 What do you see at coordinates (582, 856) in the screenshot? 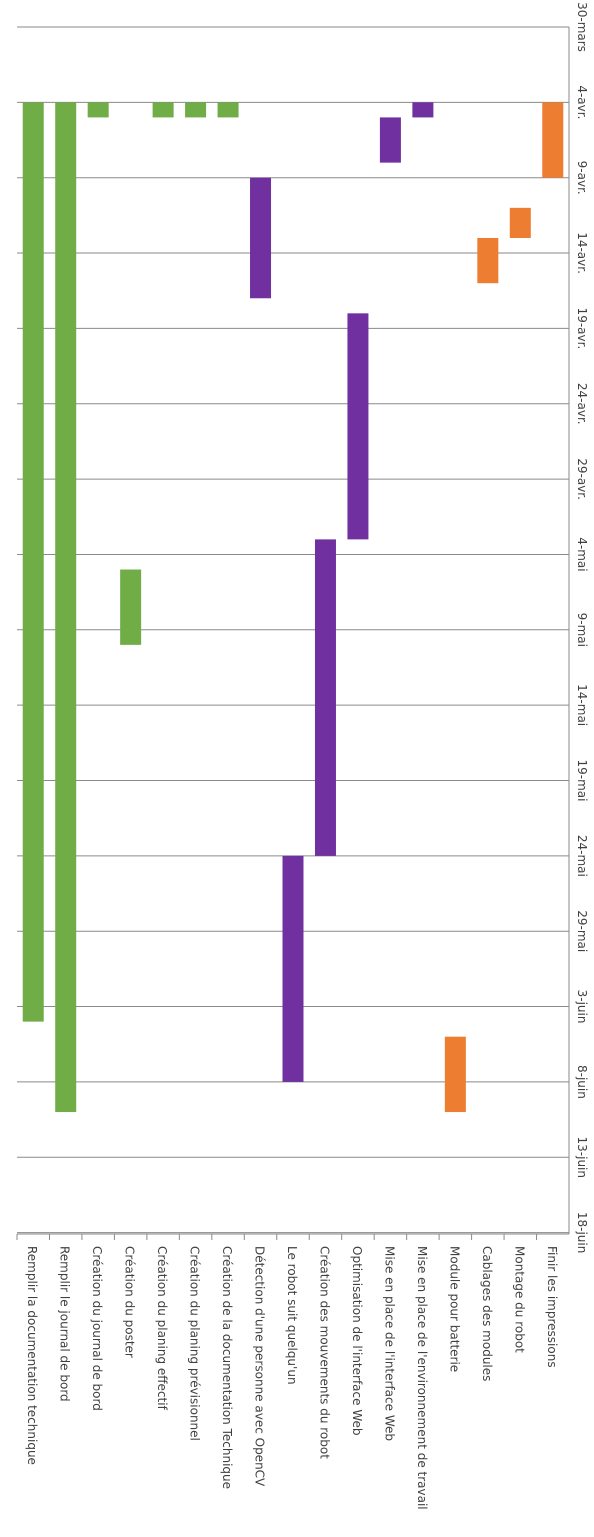
I see `tick-label: 24-mai` at bounding box center [582, 856].